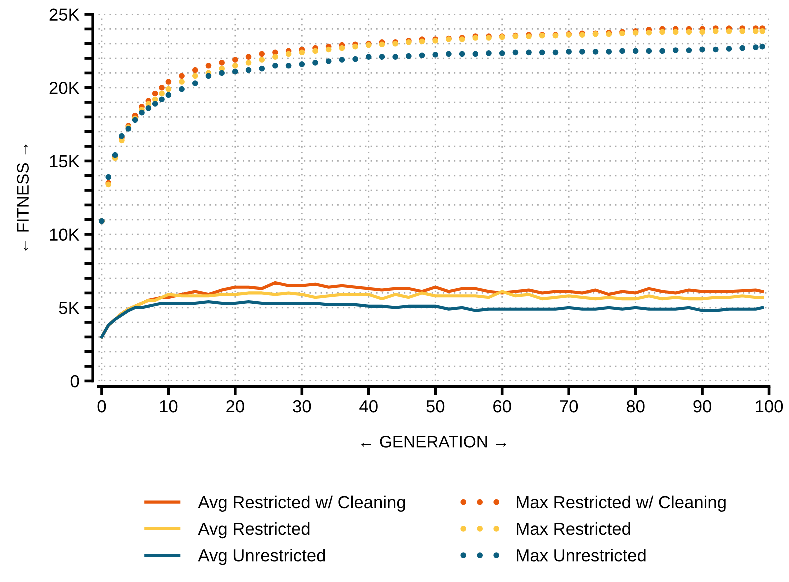 The width and height of the screenshot is (789, 582). Describe the element at coordinates (75, 381) in the screenshot. I see `y-tick-label: 0` at that location.